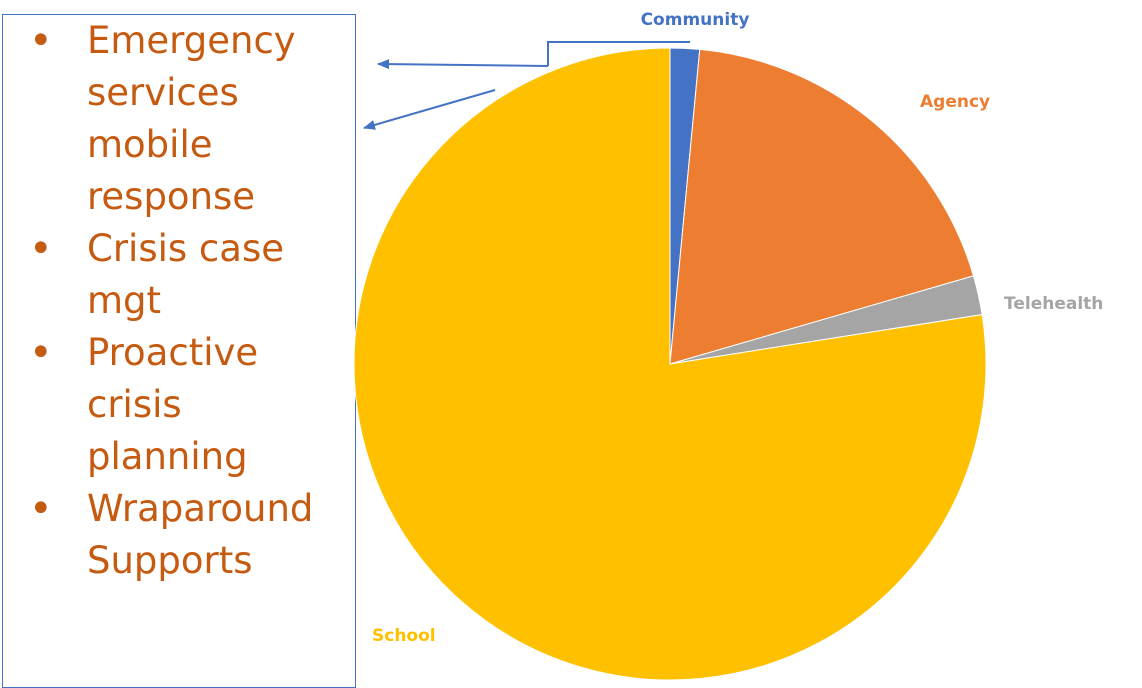 The image size is (1142, 688). Describe the element at coordinates (173, 404) in the screenshot. I see `callout-item-text: Proactive crisis planning` at that location.